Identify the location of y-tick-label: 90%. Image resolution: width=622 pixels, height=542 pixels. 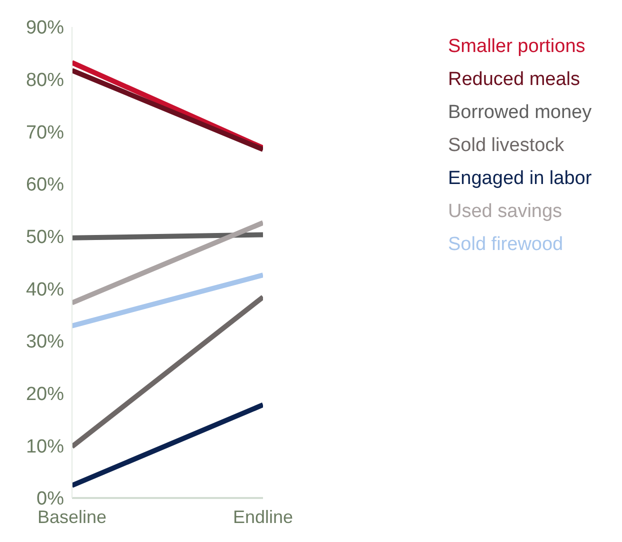
(45, 28).